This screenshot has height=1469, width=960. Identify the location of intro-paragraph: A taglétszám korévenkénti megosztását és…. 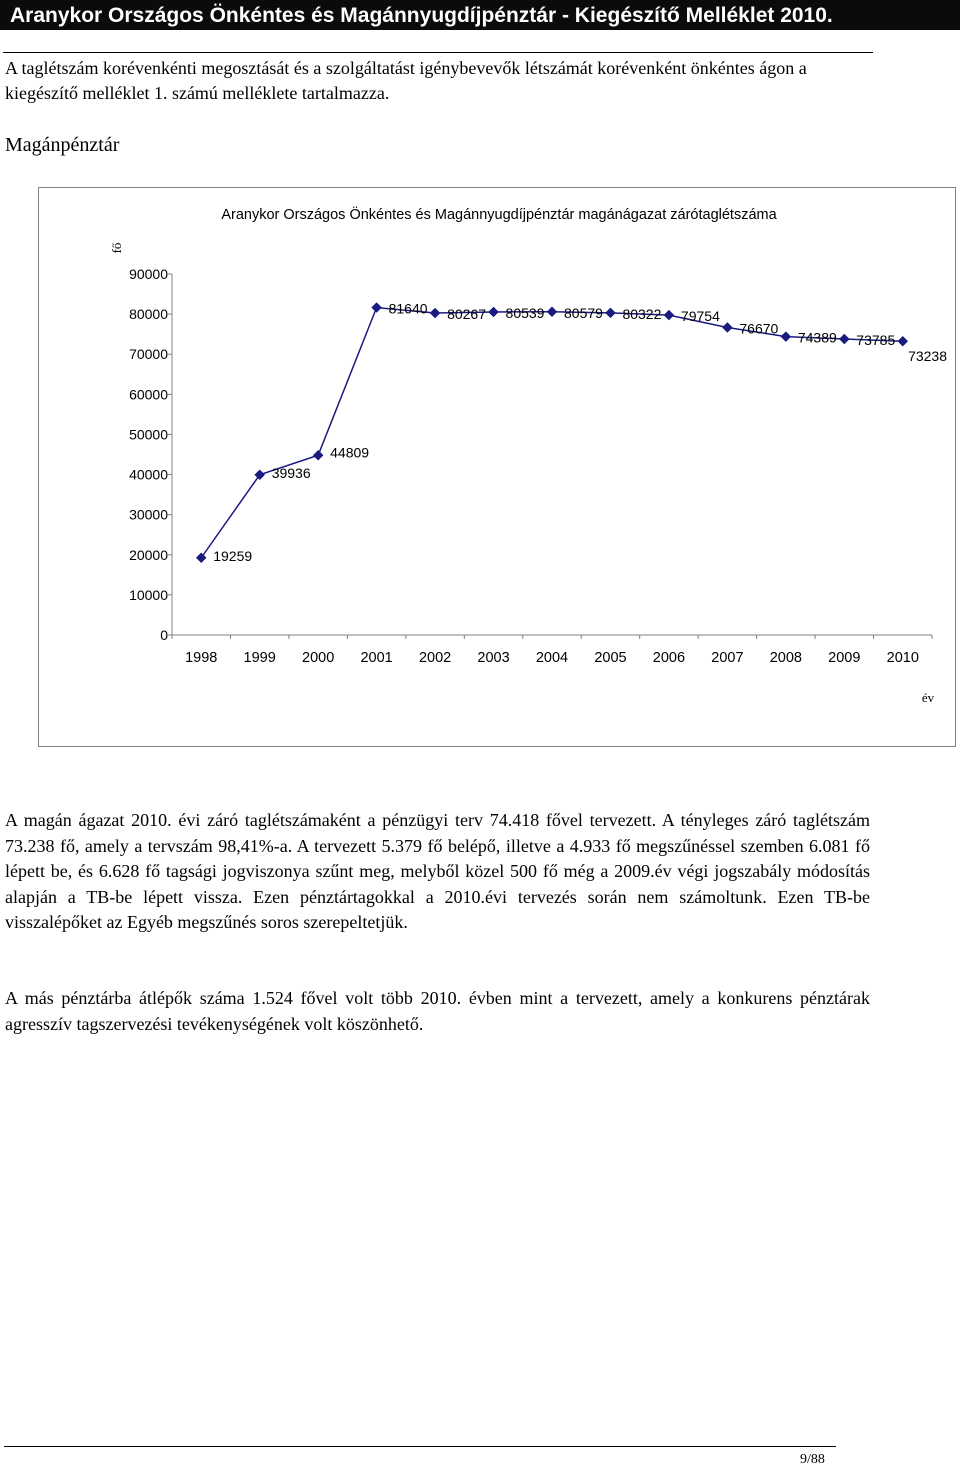
(406, 80).